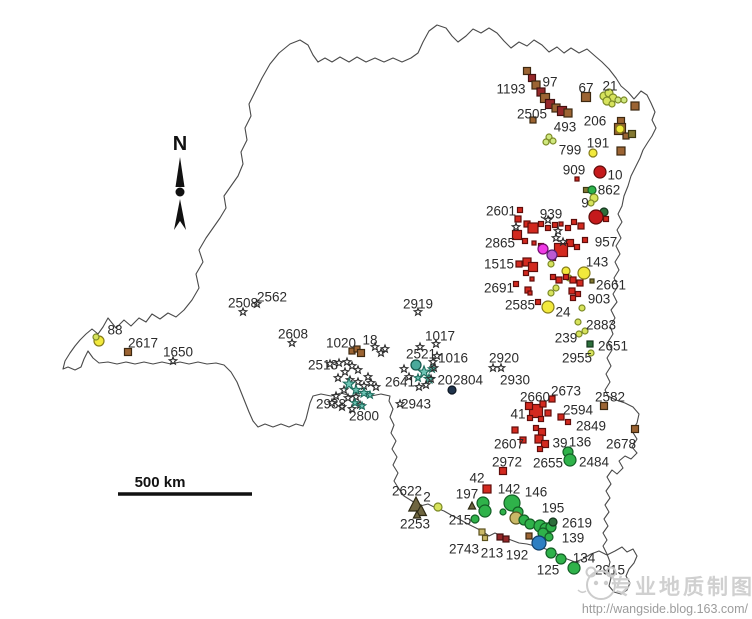 The width and height of the screenshot is (752, 619). What do you see at coordinates (453, 358) in the screenshot?
I see `site-label-1016: 1016` at bounding box center [453, 358].